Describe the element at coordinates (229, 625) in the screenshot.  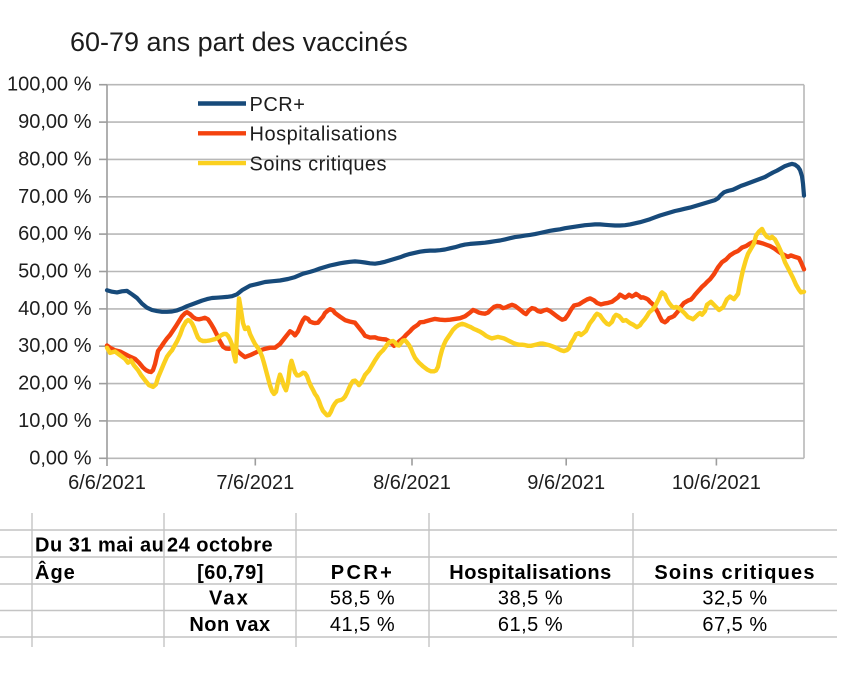
I see `svg-text: Non vax` at that location.